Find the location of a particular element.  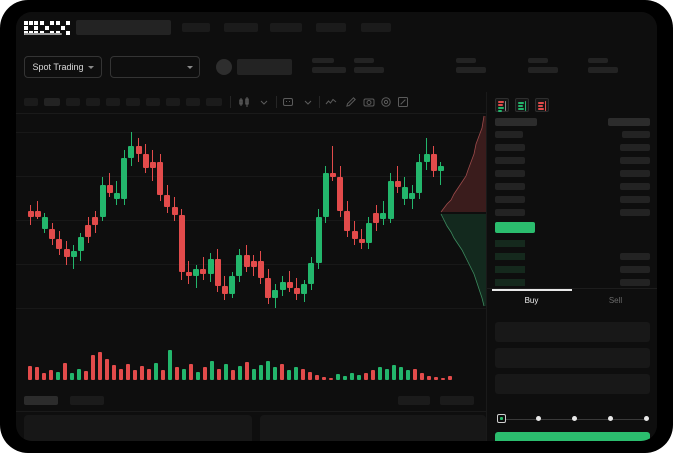

indicators-icon is located at coordinates (288, 102).